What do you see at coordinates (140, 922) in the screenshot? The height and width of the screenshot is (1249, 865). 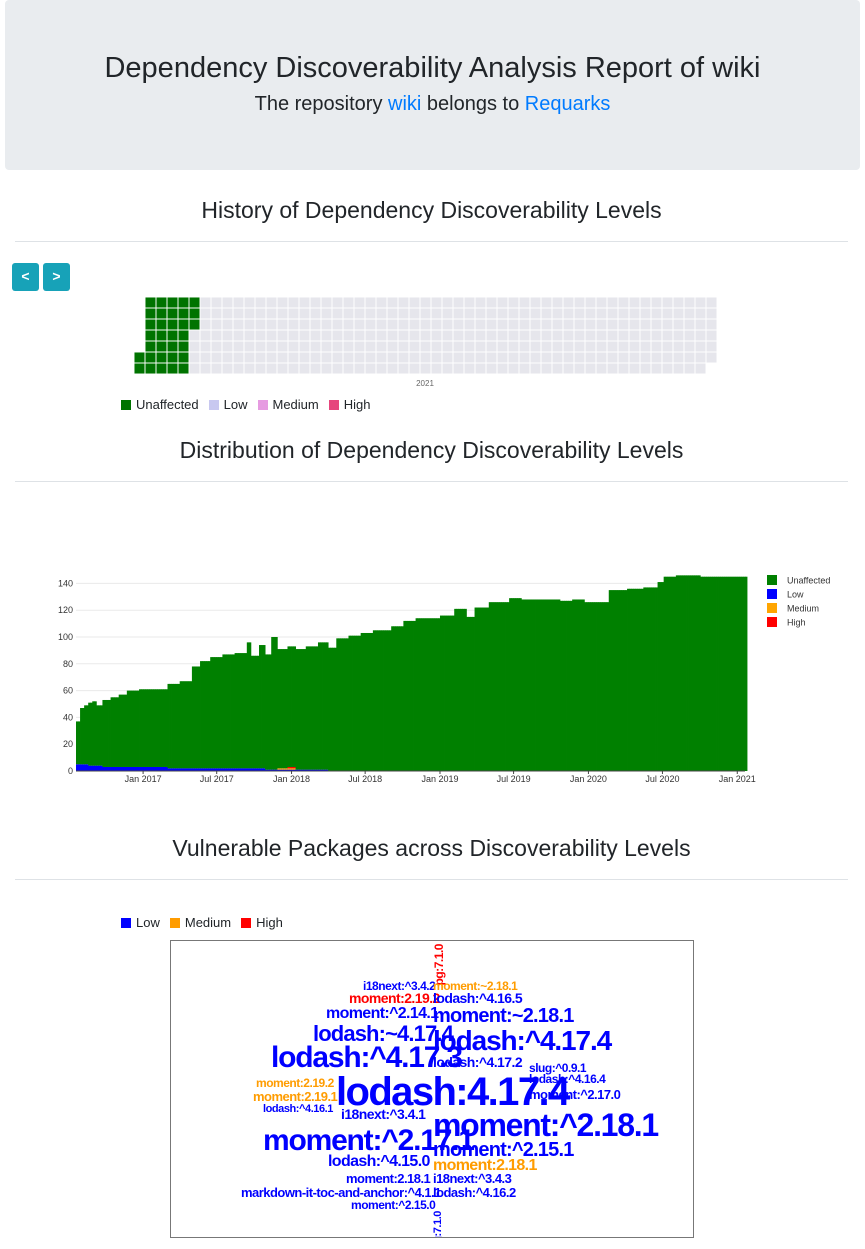 I see `vulnerable-legend-item-low: Low` at bounding box center [140, 922].